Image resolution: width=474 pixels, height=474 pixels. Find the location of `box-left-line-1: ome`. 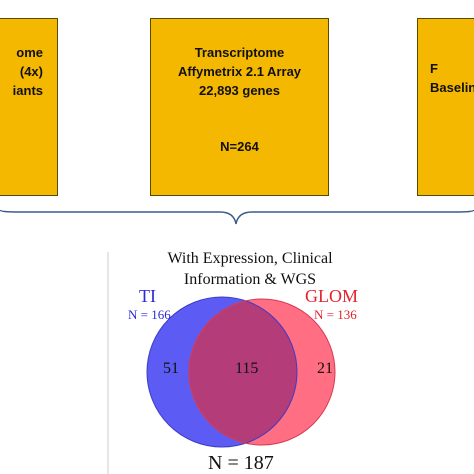

box-left-line-1: ome is located at coordinates (29, 52).